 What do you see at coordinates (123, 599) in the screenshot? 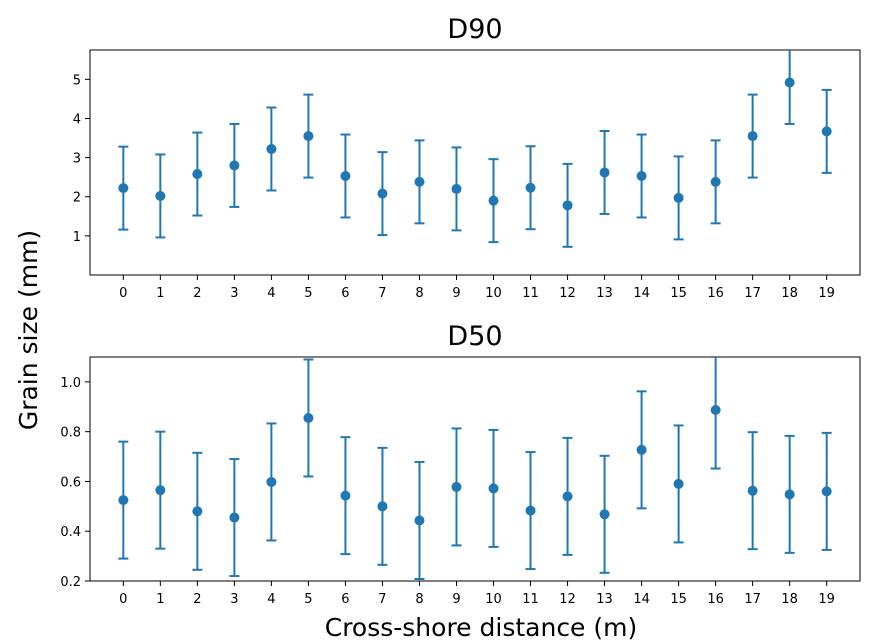
I see `d50-xtick-label: 0` at bounding box center [123, 599].